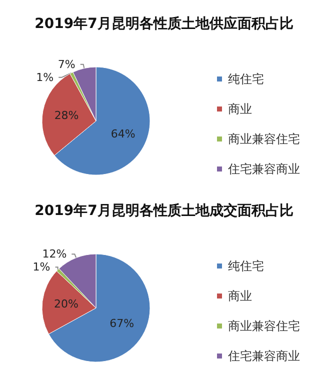 The height and width of the screenshot is (390, 328). What do you see at coordinates (54, 254) in the screenshot?
I see `data-label: 12%` at bounding box center [54, 254].